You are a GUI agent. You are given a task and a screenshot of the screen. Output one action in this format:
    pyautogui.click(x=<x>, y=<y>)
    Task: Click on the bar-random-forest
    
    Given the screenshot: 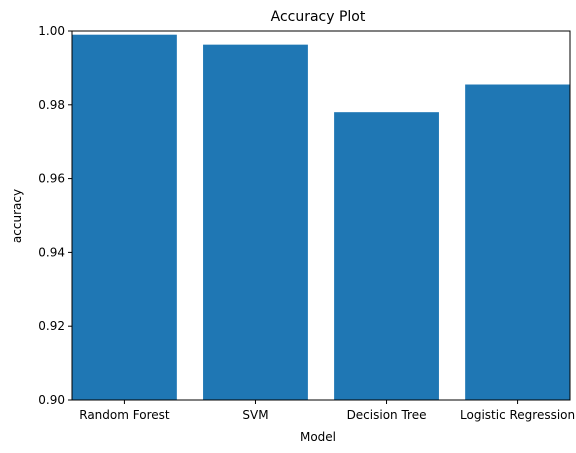 What is the action you would take?
    pyautogui.click(x=124, y=217)
    